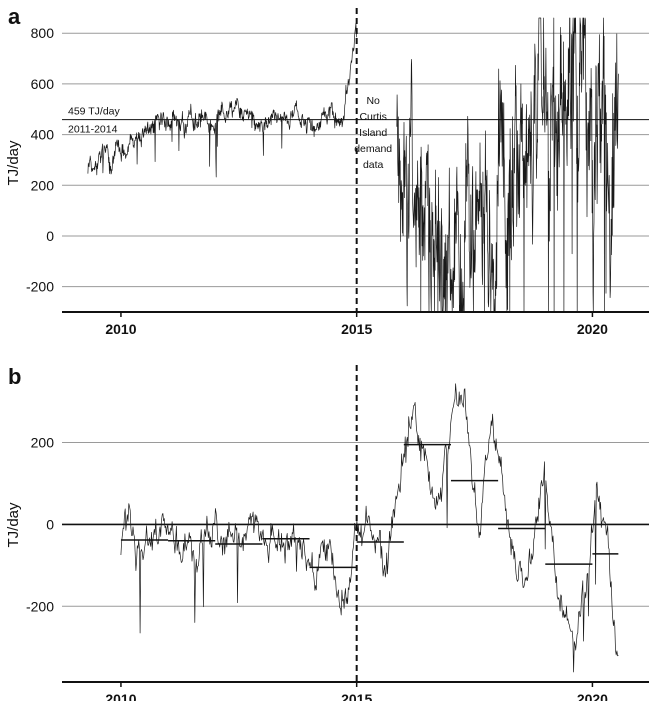  What do you see at coordinates (13, 525) in the screenshot?
I see `panel-b-y-axis-label: TJ/day` at bounding box center [13, 525].